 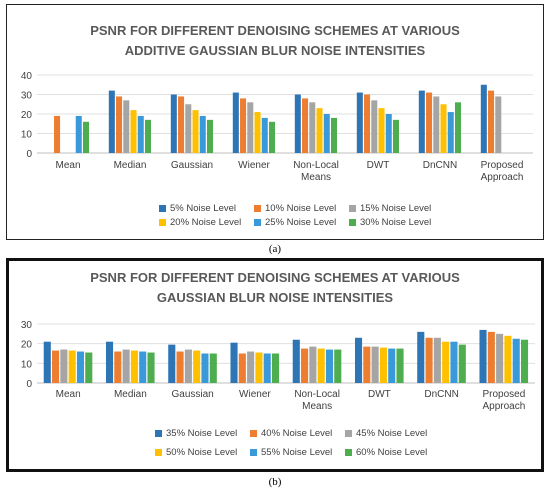 I want to click on caption-a: (a), so click(x=275, y=249).